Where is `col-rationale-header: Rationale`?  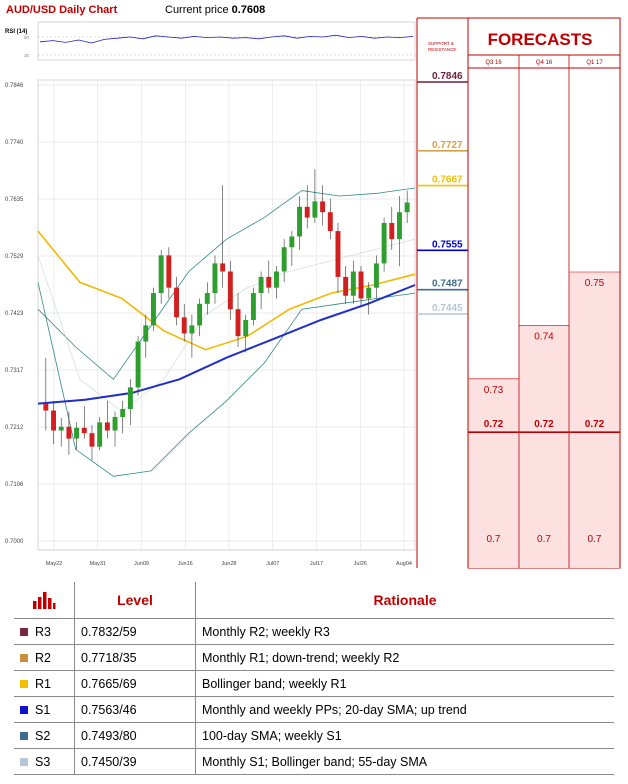
col-rationale-header: Rationale is located at coordinates (404, 600).